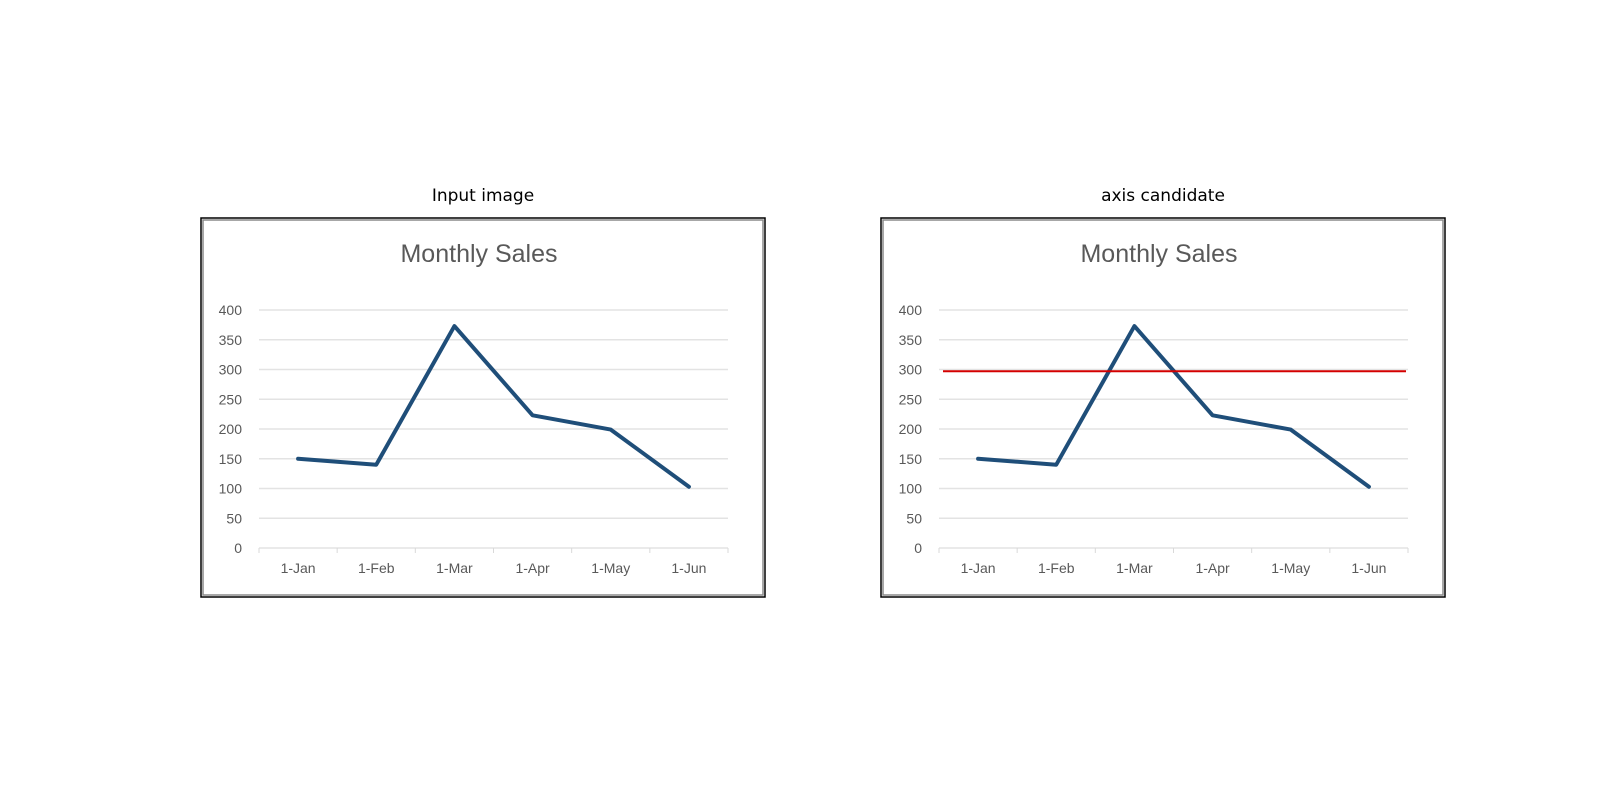 The width and height of the screenshot is (1600, 800). Describe the element at coordinates (1163, 196) in the screenshot. I see `panel-title: axis candidate` at that location.